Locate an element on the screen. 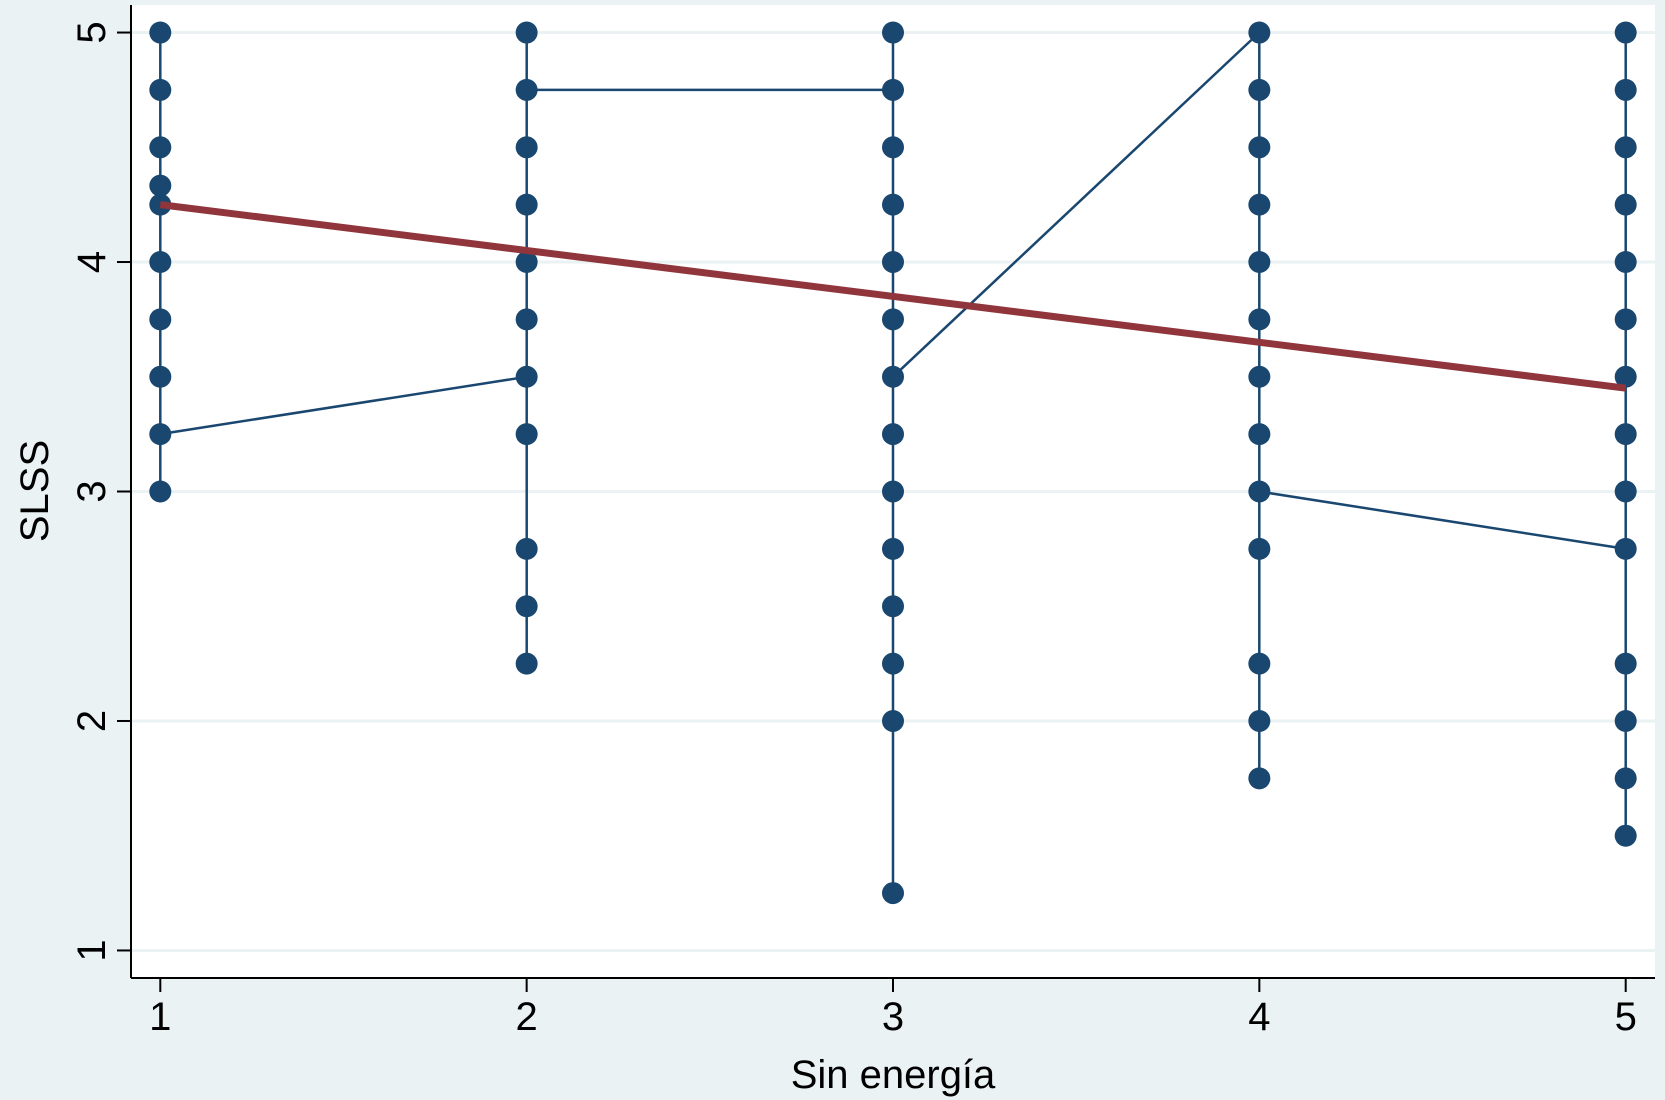 This screenshot has width=1665, height=1100. x-tick-label: 4 is located at coordinates (1259, 1017).